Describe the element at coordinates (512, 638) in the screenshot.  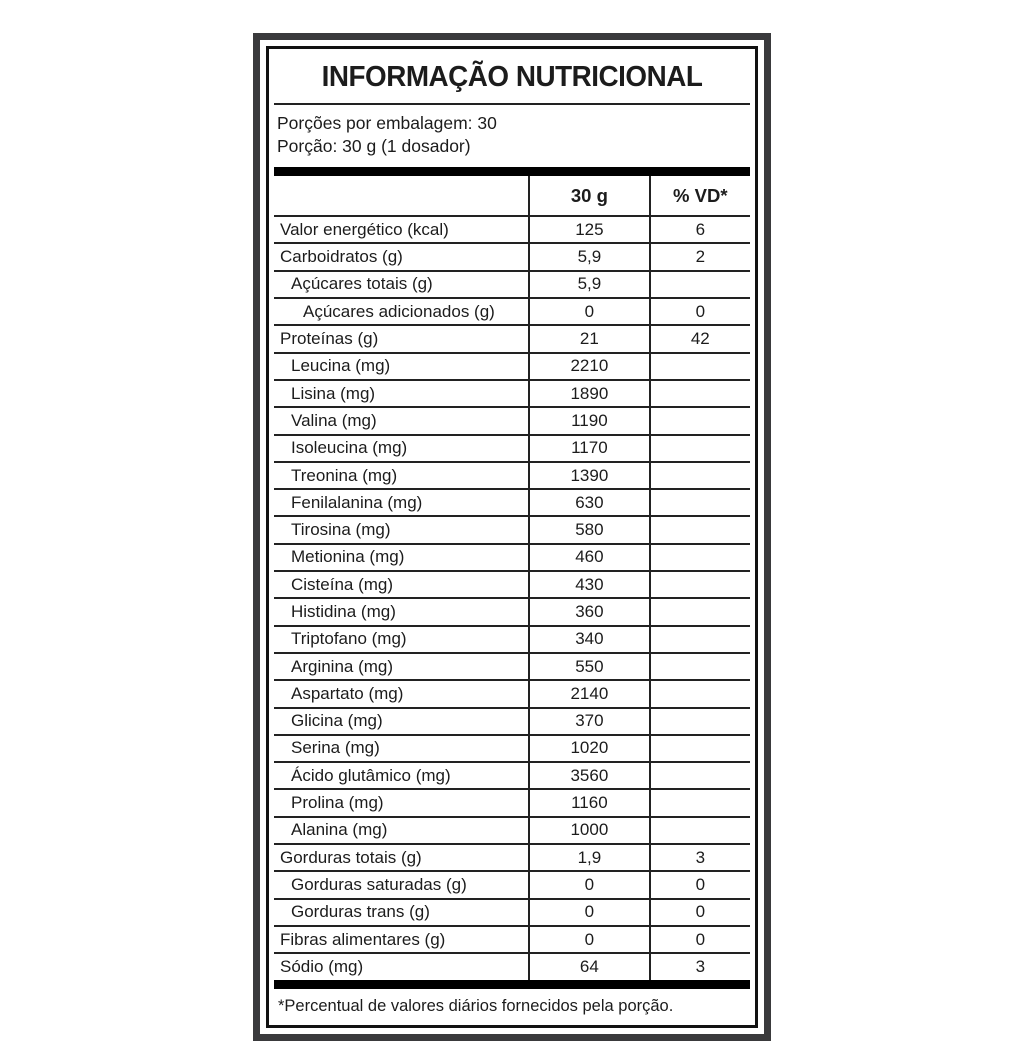
I see `table-row: Triptofano (mg) 340` at that location.